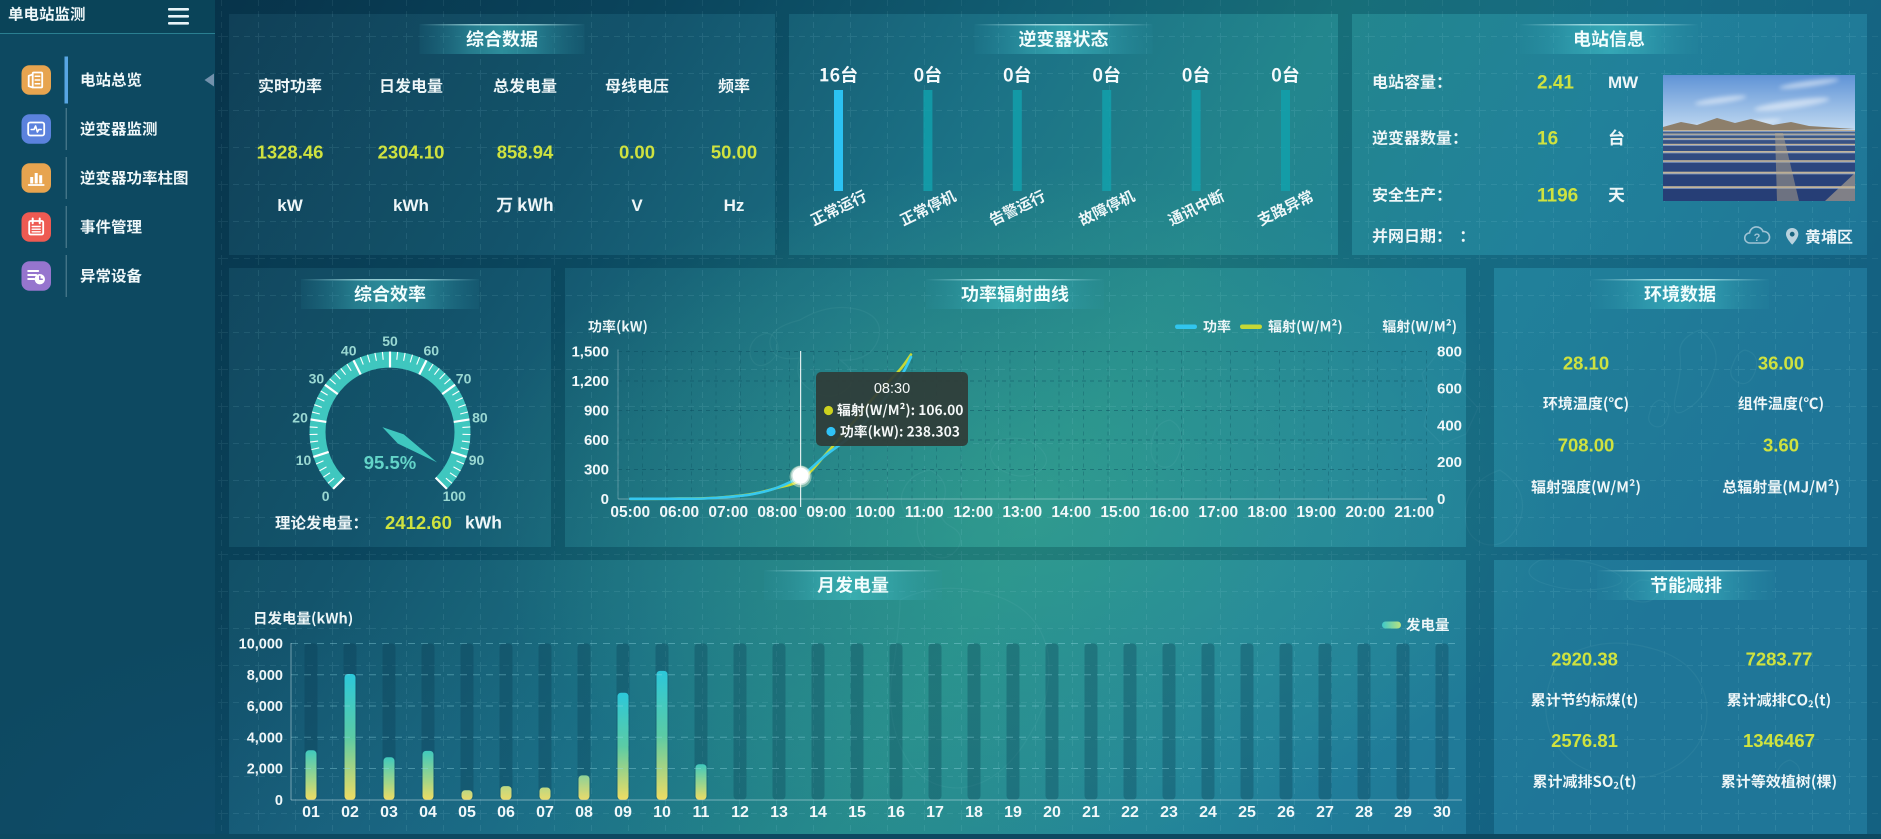 This screenshot has width=1881, height=839. What do you see at coordinates (265, 707) in the screenshot?
I see `svg-text: 6,000` at bounding box center [265, 707].